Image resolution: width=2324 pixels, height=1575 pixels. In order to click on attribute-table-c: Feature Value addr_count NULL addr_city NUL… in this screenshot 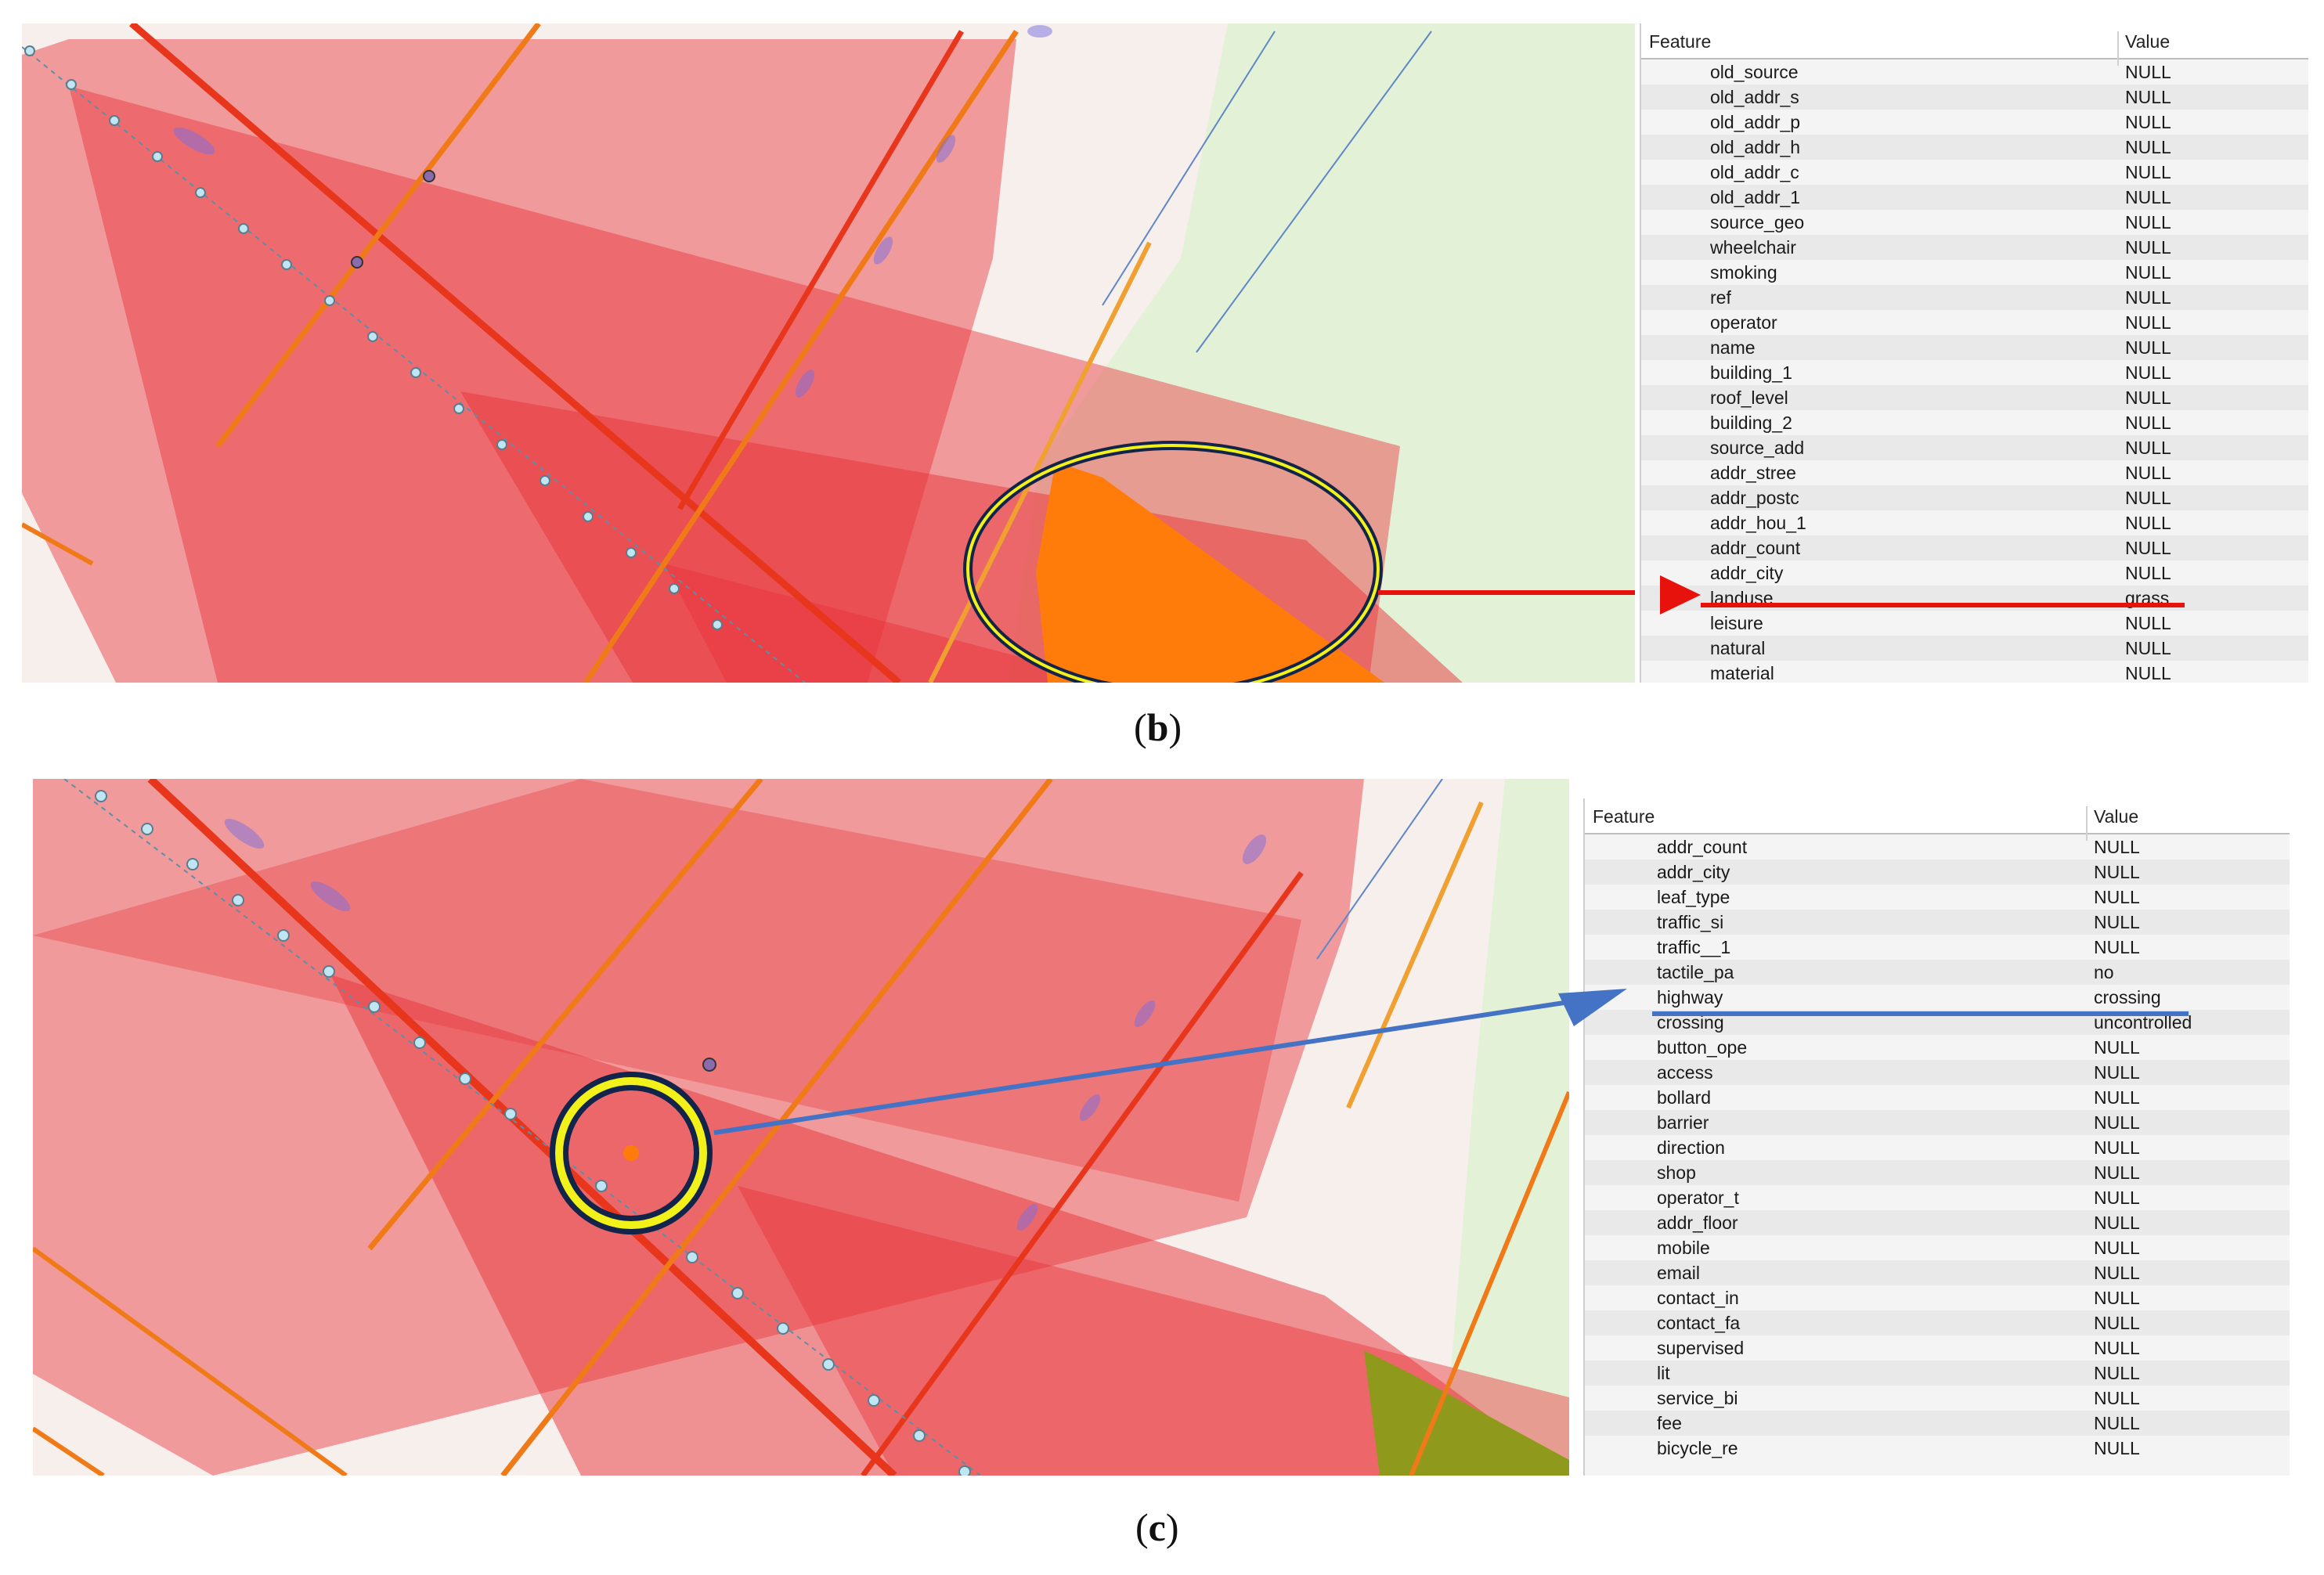, I will do `click(1936, 1137)`.